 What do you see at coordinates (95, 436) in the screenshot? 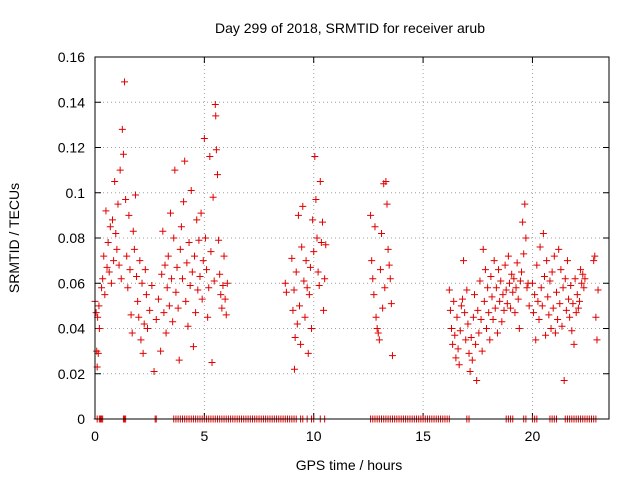
I see `x-tick-label: 0` at bounding box center [95, 436].